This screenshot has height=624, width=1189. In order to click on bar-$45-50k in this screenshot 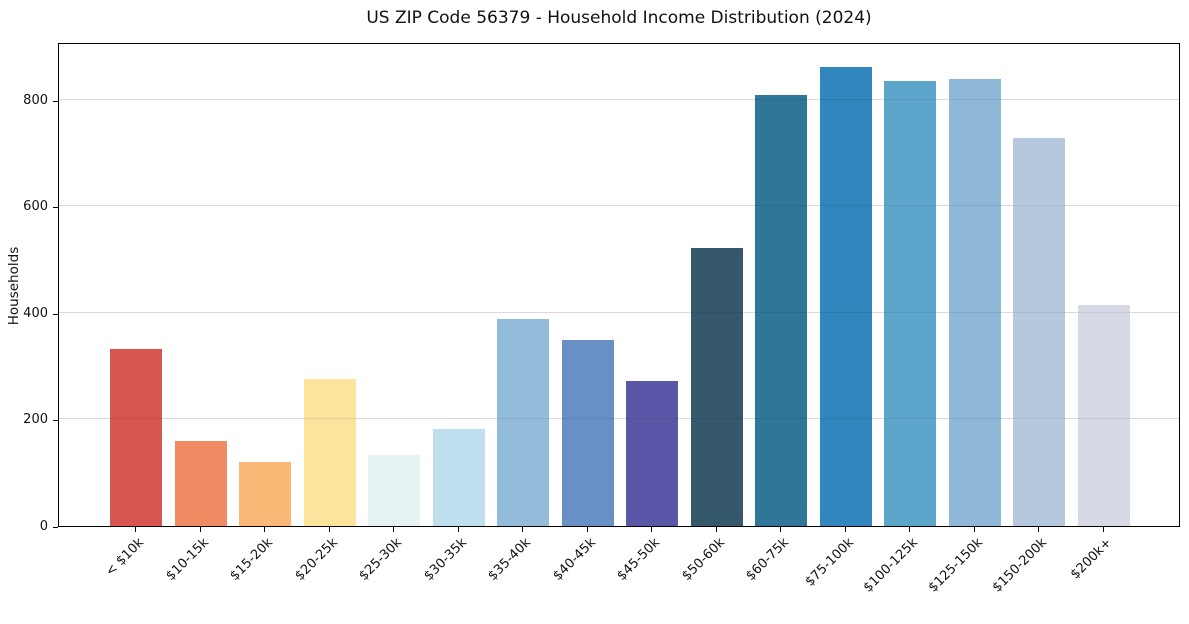, I will do `click(652, 453)`.